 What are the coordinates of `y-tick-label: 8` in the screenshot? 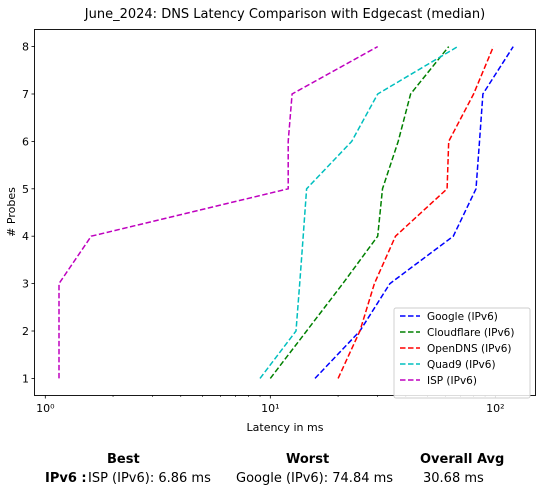 It's located at (25, 47).